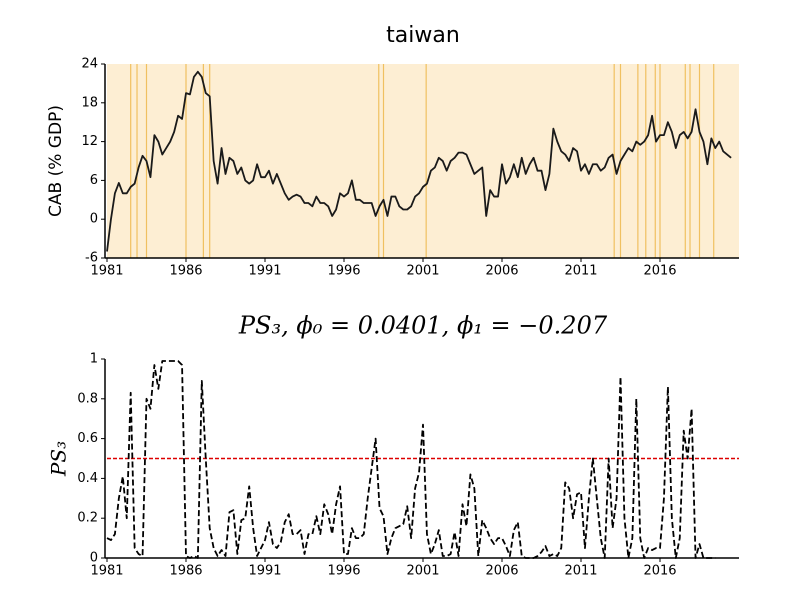 This screenshot has height=600, width=800. I want to click on y-tick-label: 12, so click(89, 141).